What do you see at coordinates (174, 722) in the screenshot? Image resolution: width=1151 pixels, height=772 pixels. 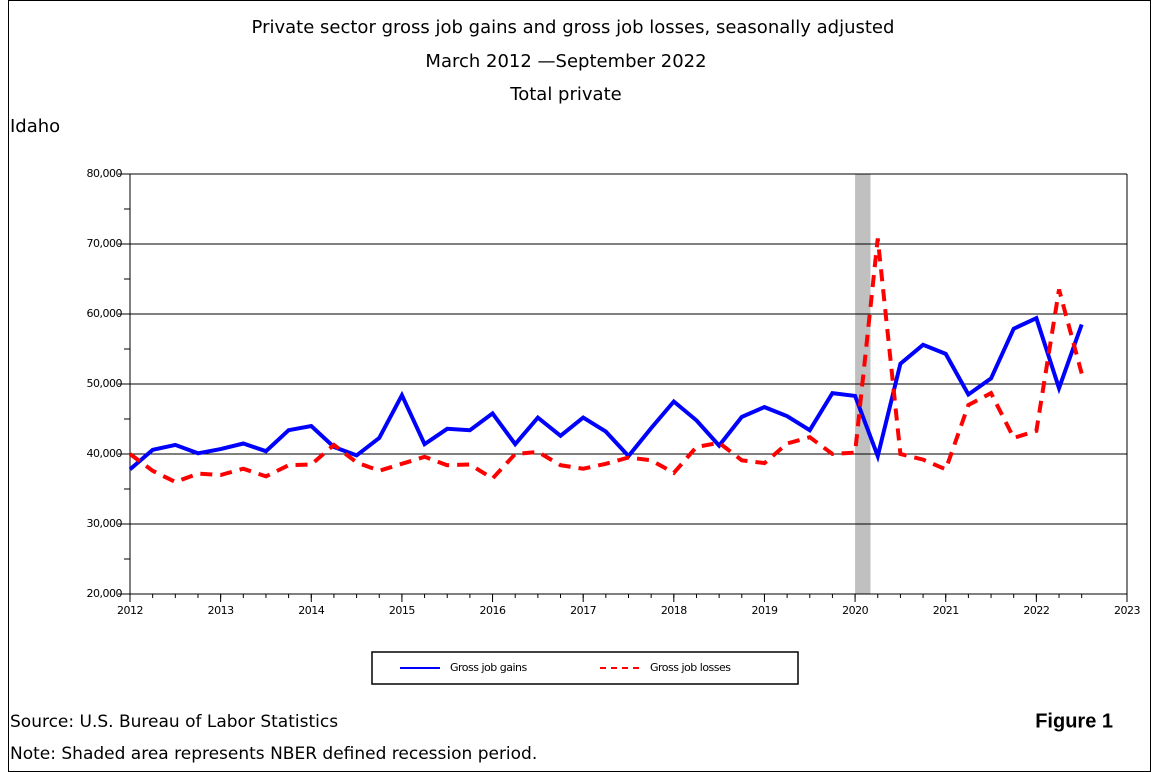 I see `source: Source: U.S. Bureau of Labor Statistics` at bounding box center [174, 722].